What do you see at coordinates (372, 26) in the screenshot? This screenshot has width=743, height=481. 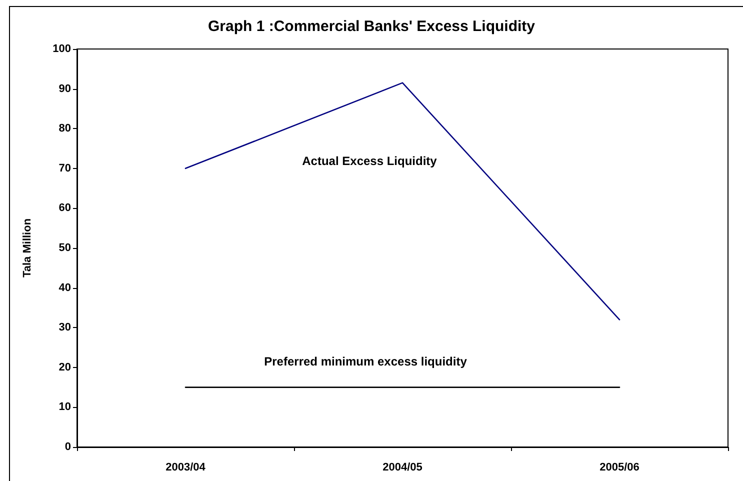 I see `chart-title: Graph 1 :Commercial Banks' Excess Liquidity` at bounding box center [372, 26].